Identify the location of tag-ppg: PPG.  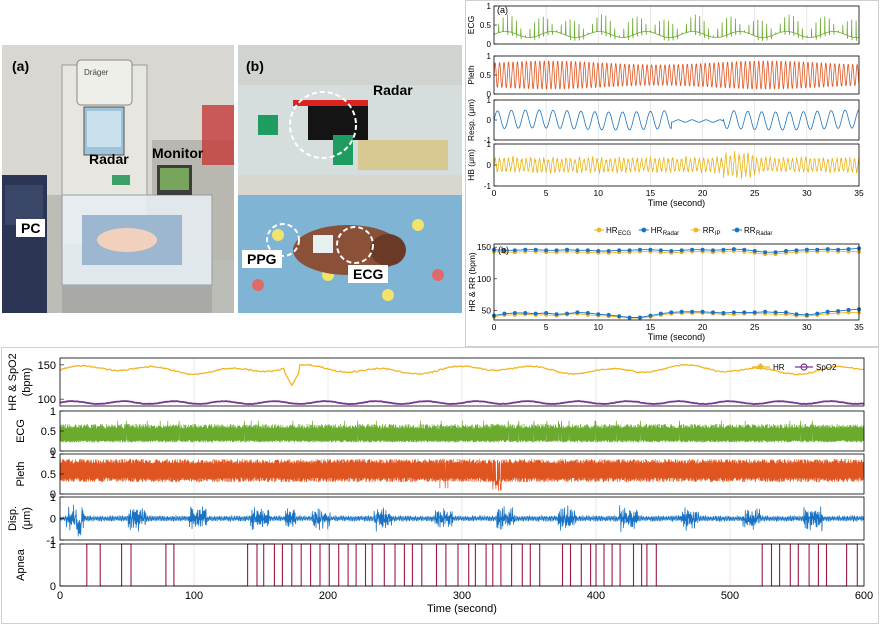
(262, 259).